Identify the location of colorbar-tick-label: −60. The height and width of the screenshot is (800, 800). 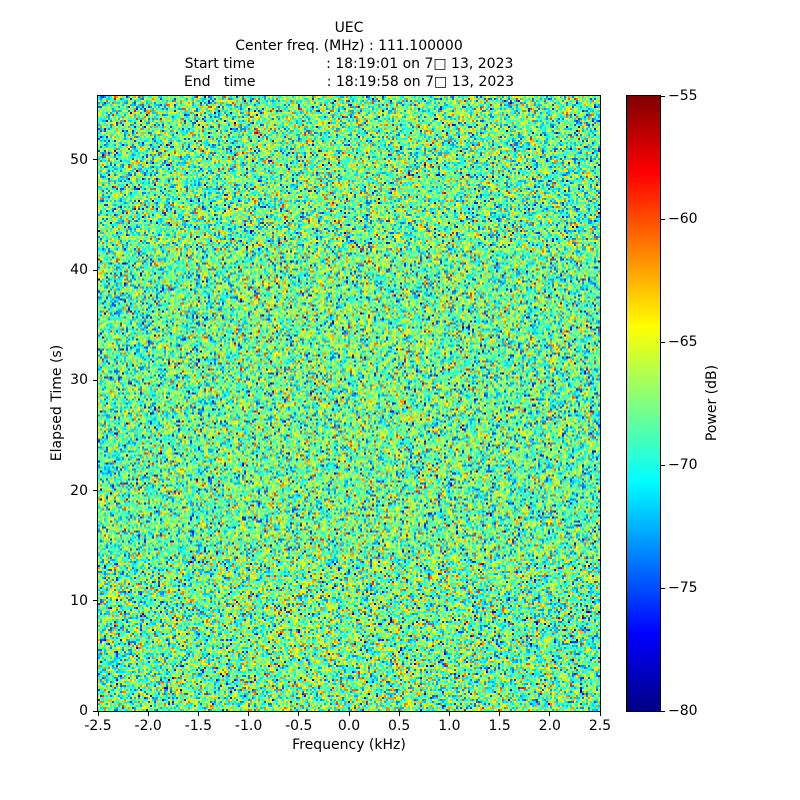
(683, 219).